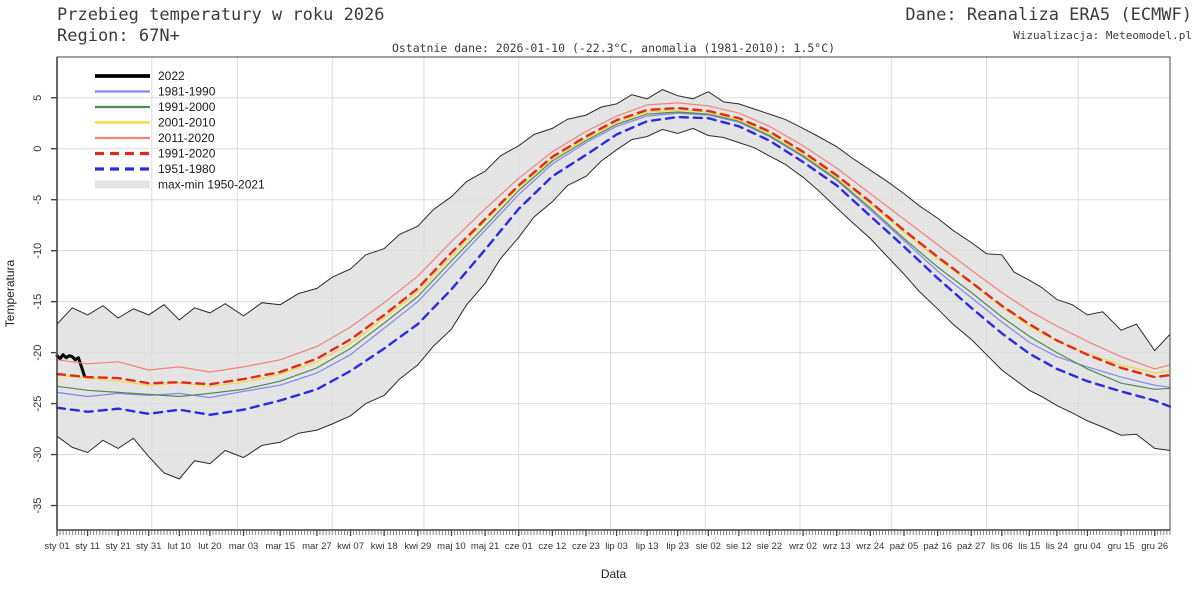  Describe the element at coordinates (647, 546) in the screenshot. I see `svg-text: lip 13` at that location.